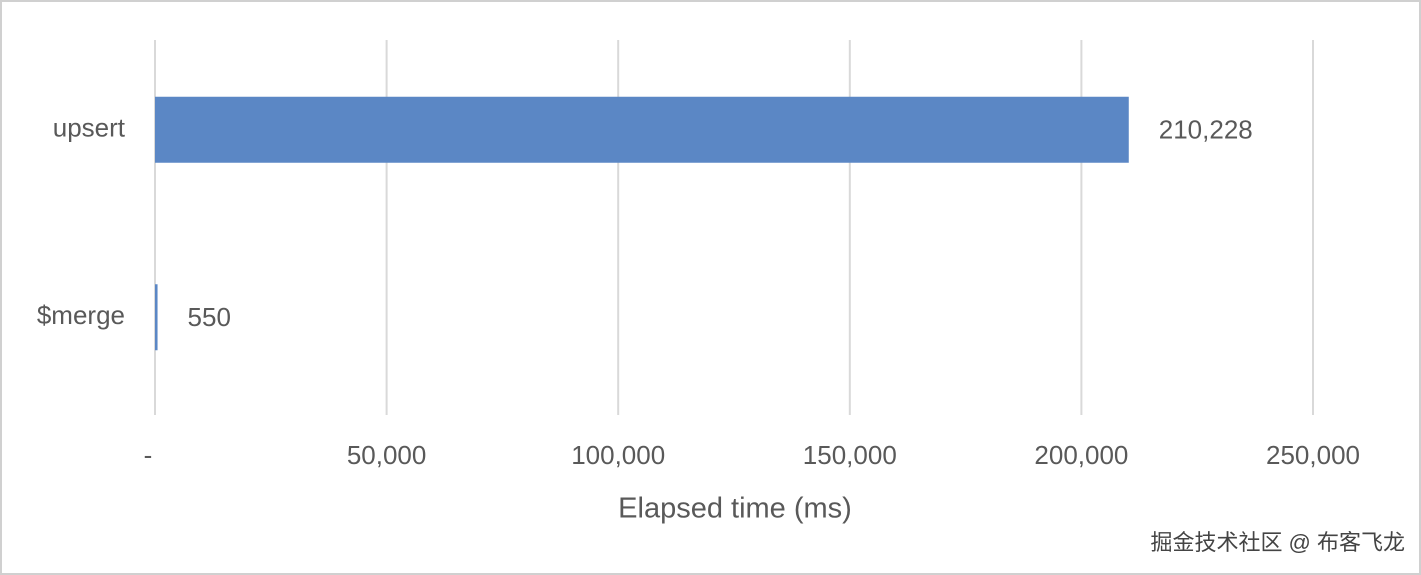 The width and height of the screenshot is (1421, 575). What do you see at coordinates (1081, 455) in the screenshot?
I see `x-tick-label: 200,000` at bounding box center [1081, 455].